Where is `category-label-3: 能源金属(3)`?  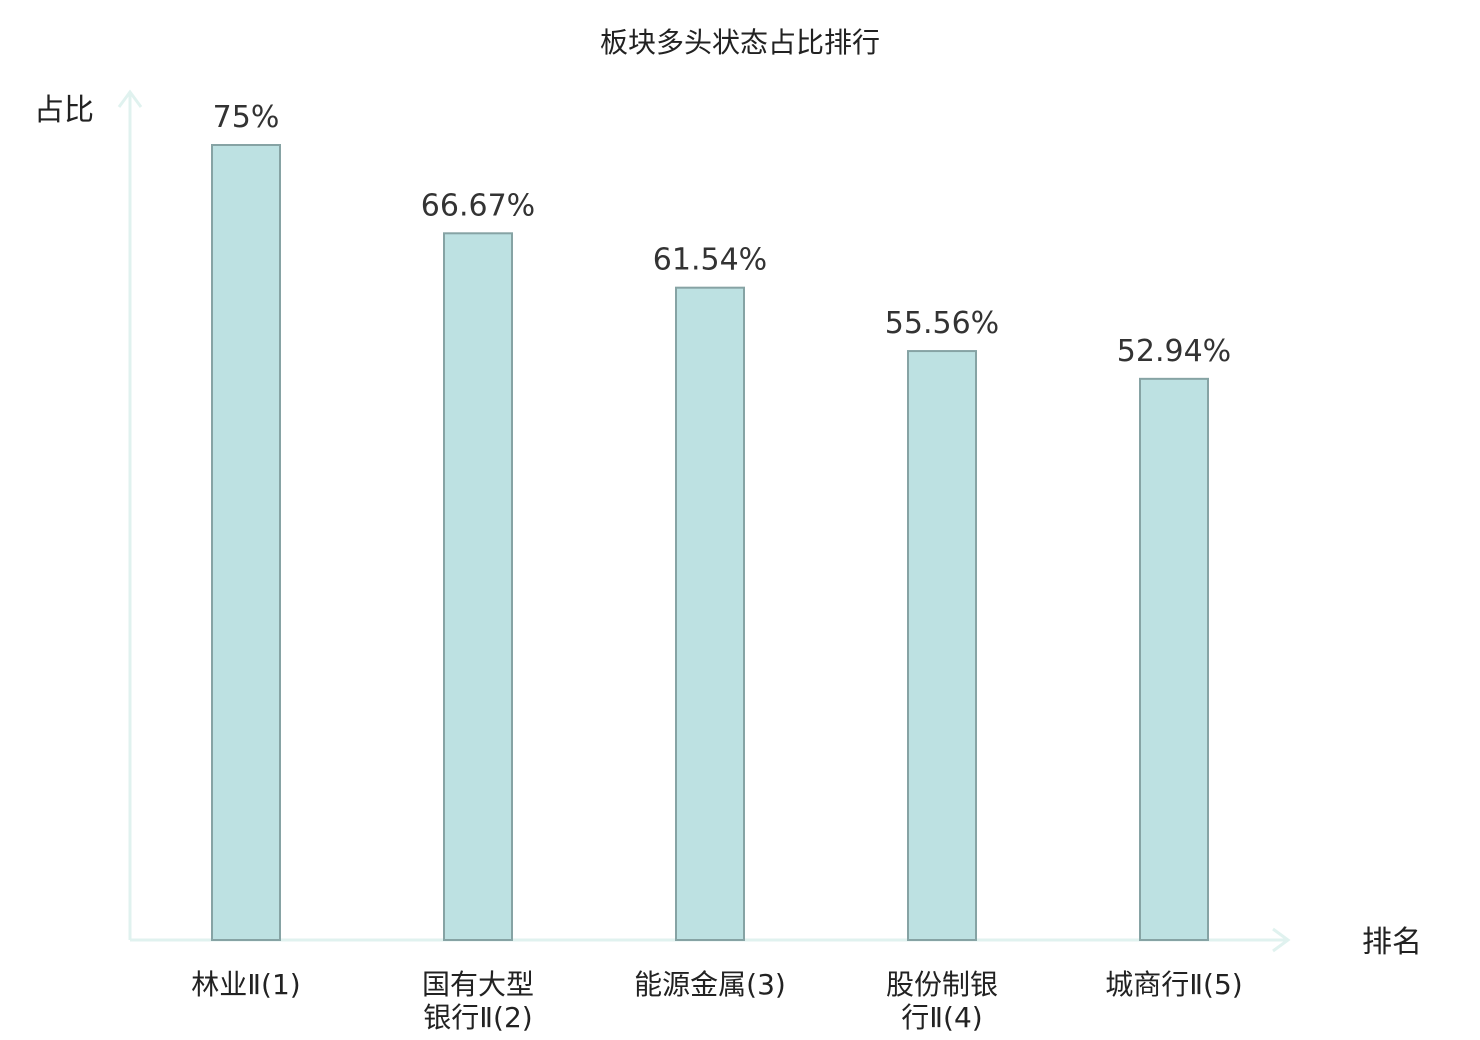
category-label-3: 能源金属(3) is located at coordinates (710, 984).